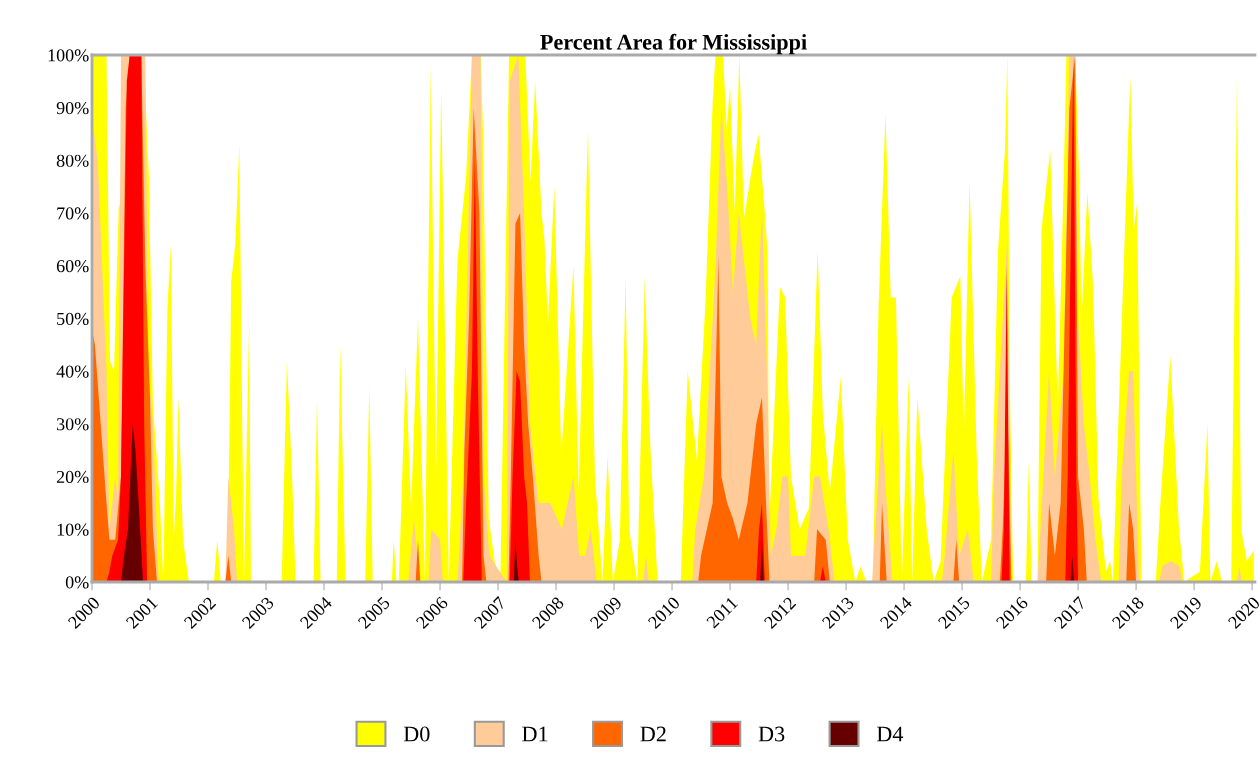 The width and height of the screenshot is (1260, 766). What do you see at coordinates (771, 734) in the screenshot?
I see `legend-label: D3` at bounding box center [771, 734].